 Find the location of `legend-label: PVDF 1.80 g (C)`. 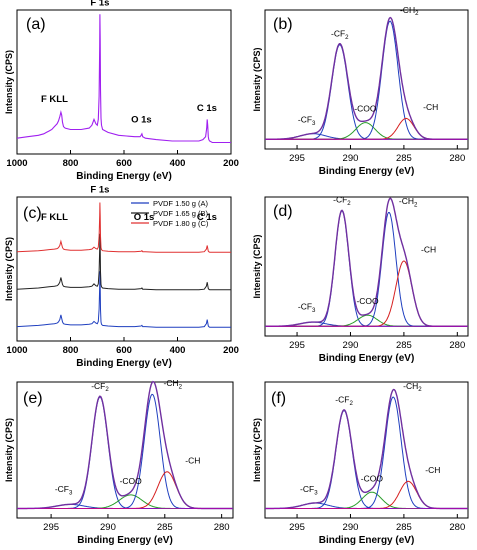

legend-label: PVDF 1.80 g (C) is located at coordinates (181, 223).